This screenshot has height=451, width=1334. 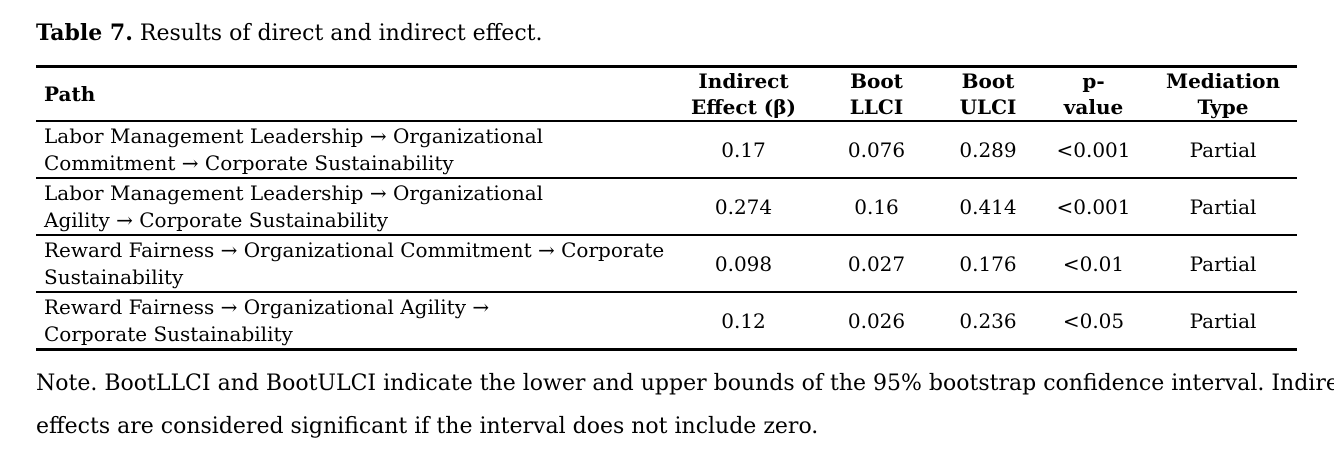 I want to click on path-text: Sustainability, so click(x=114, y=276).